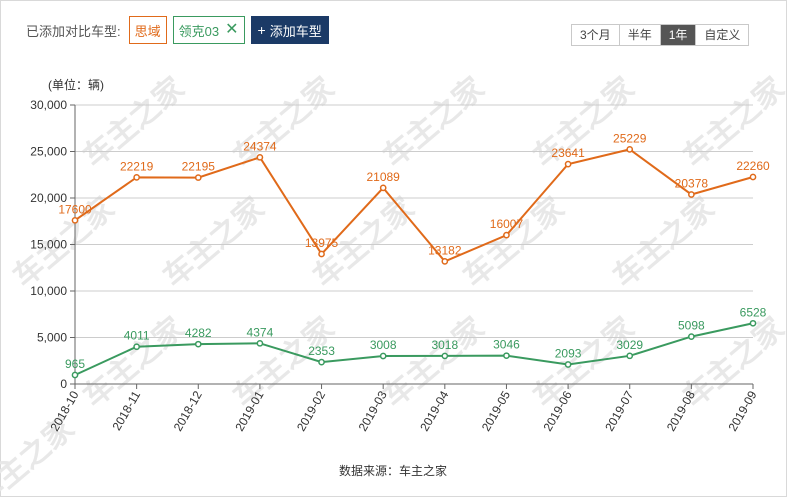 The width and height of the screenshot is (787, 497). Describe the element at coordinates (295, 31) in the screenshot. I see `add-model-label: 添加车型` at that location.